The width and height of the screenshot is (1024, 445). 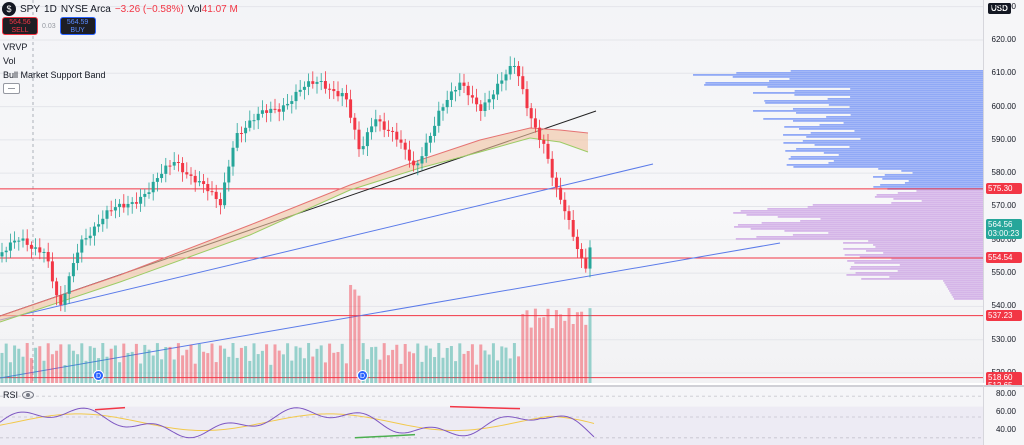 What do you see at coordinates (999, 8) in the screenshot?
I see `currency-label: USD` at bounding box center [999, 8].